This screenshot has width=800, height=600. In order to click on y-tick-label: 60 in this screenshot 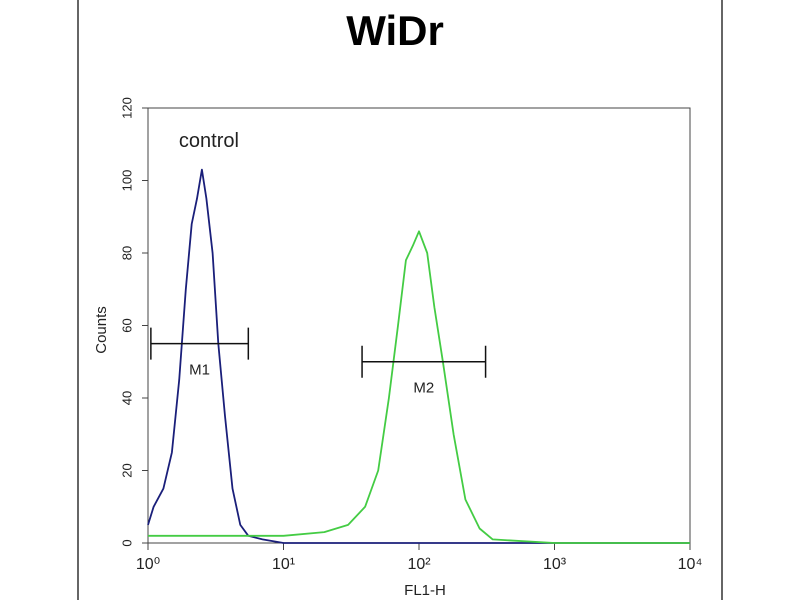, I will do `click(126, 325)`.